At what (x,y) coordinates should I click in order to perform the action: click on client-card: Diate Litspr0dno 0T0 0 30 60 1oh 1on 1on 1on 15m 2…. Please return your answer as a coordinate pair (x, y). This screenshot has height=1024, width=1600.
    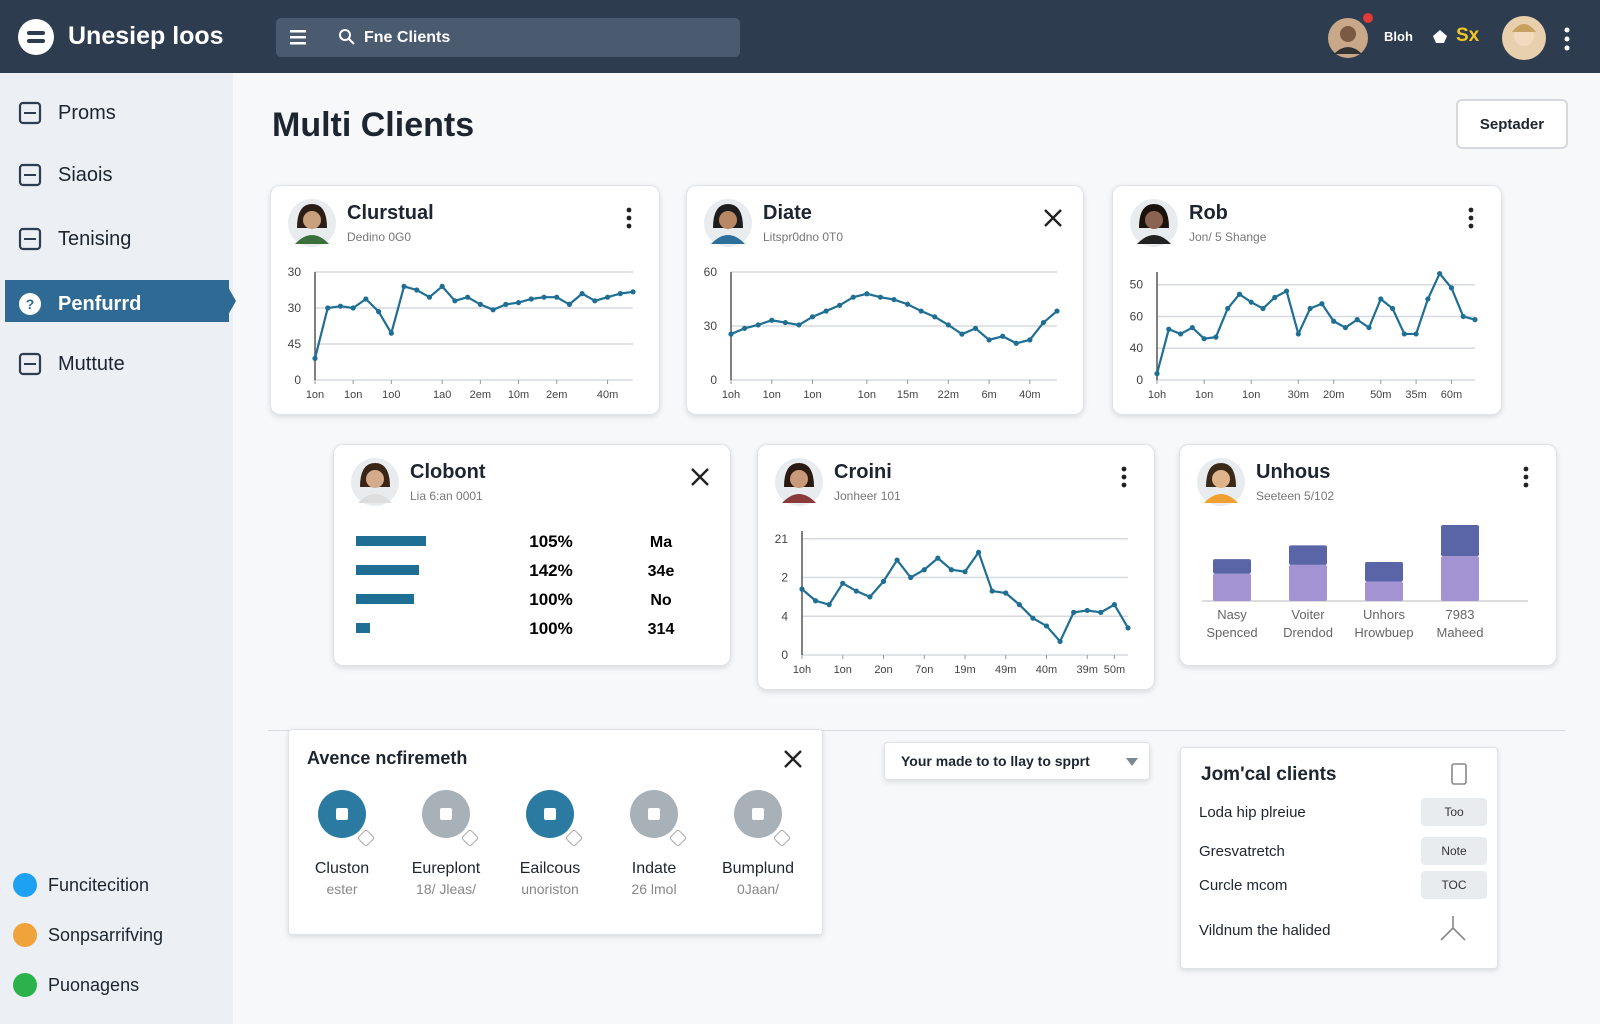
    Looking at the image, I should click on (885, 300).